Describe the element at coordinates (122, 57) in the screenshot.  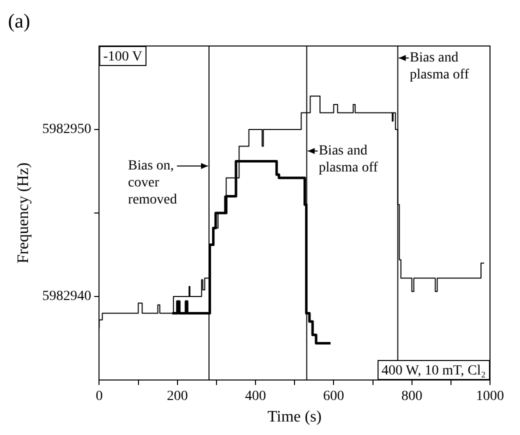
I see `annotation: -100 V` at that location.